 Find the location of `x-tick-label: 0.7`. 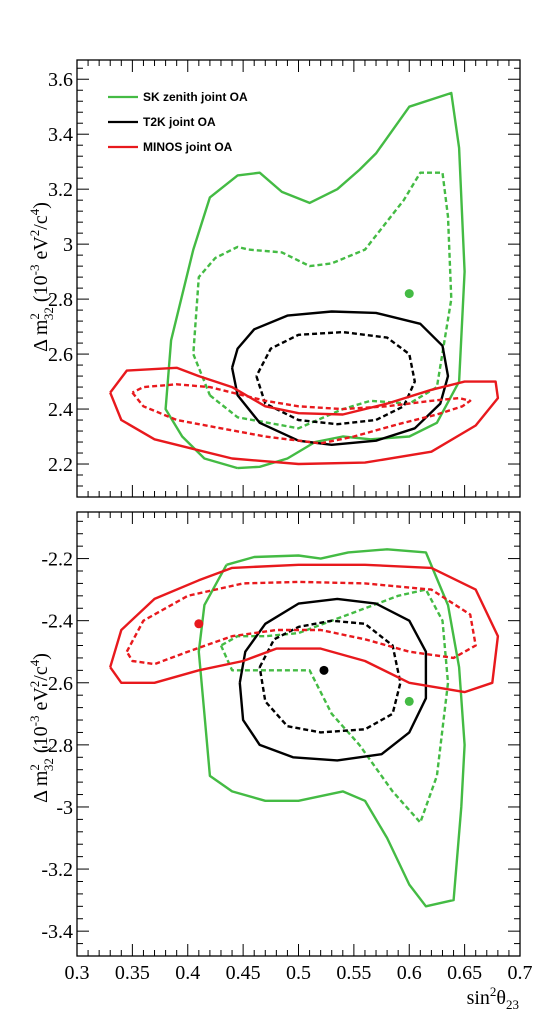

x-tick-label: 0.7 is located at coordinates (520, 973).